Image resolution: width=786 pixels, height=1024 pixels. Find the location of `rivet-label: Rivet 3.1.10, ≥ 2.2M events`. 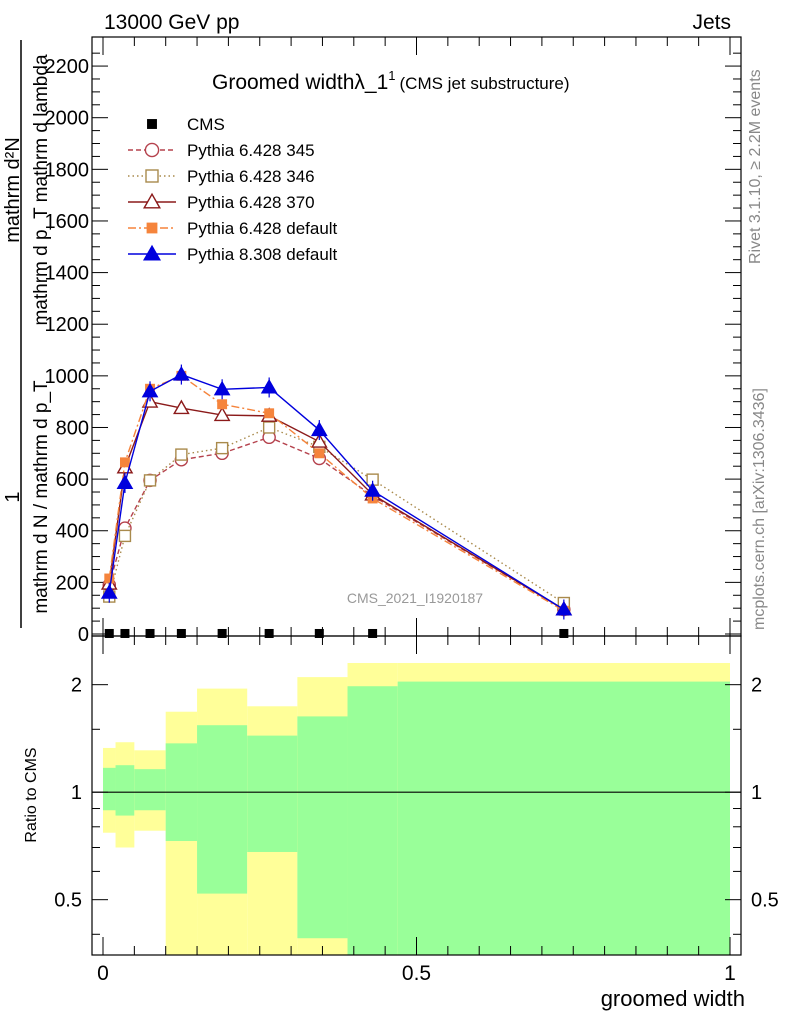

rivet-label: Rivet 3.1.10, ≥ 2.2M events is located at coordinates (755, 166).